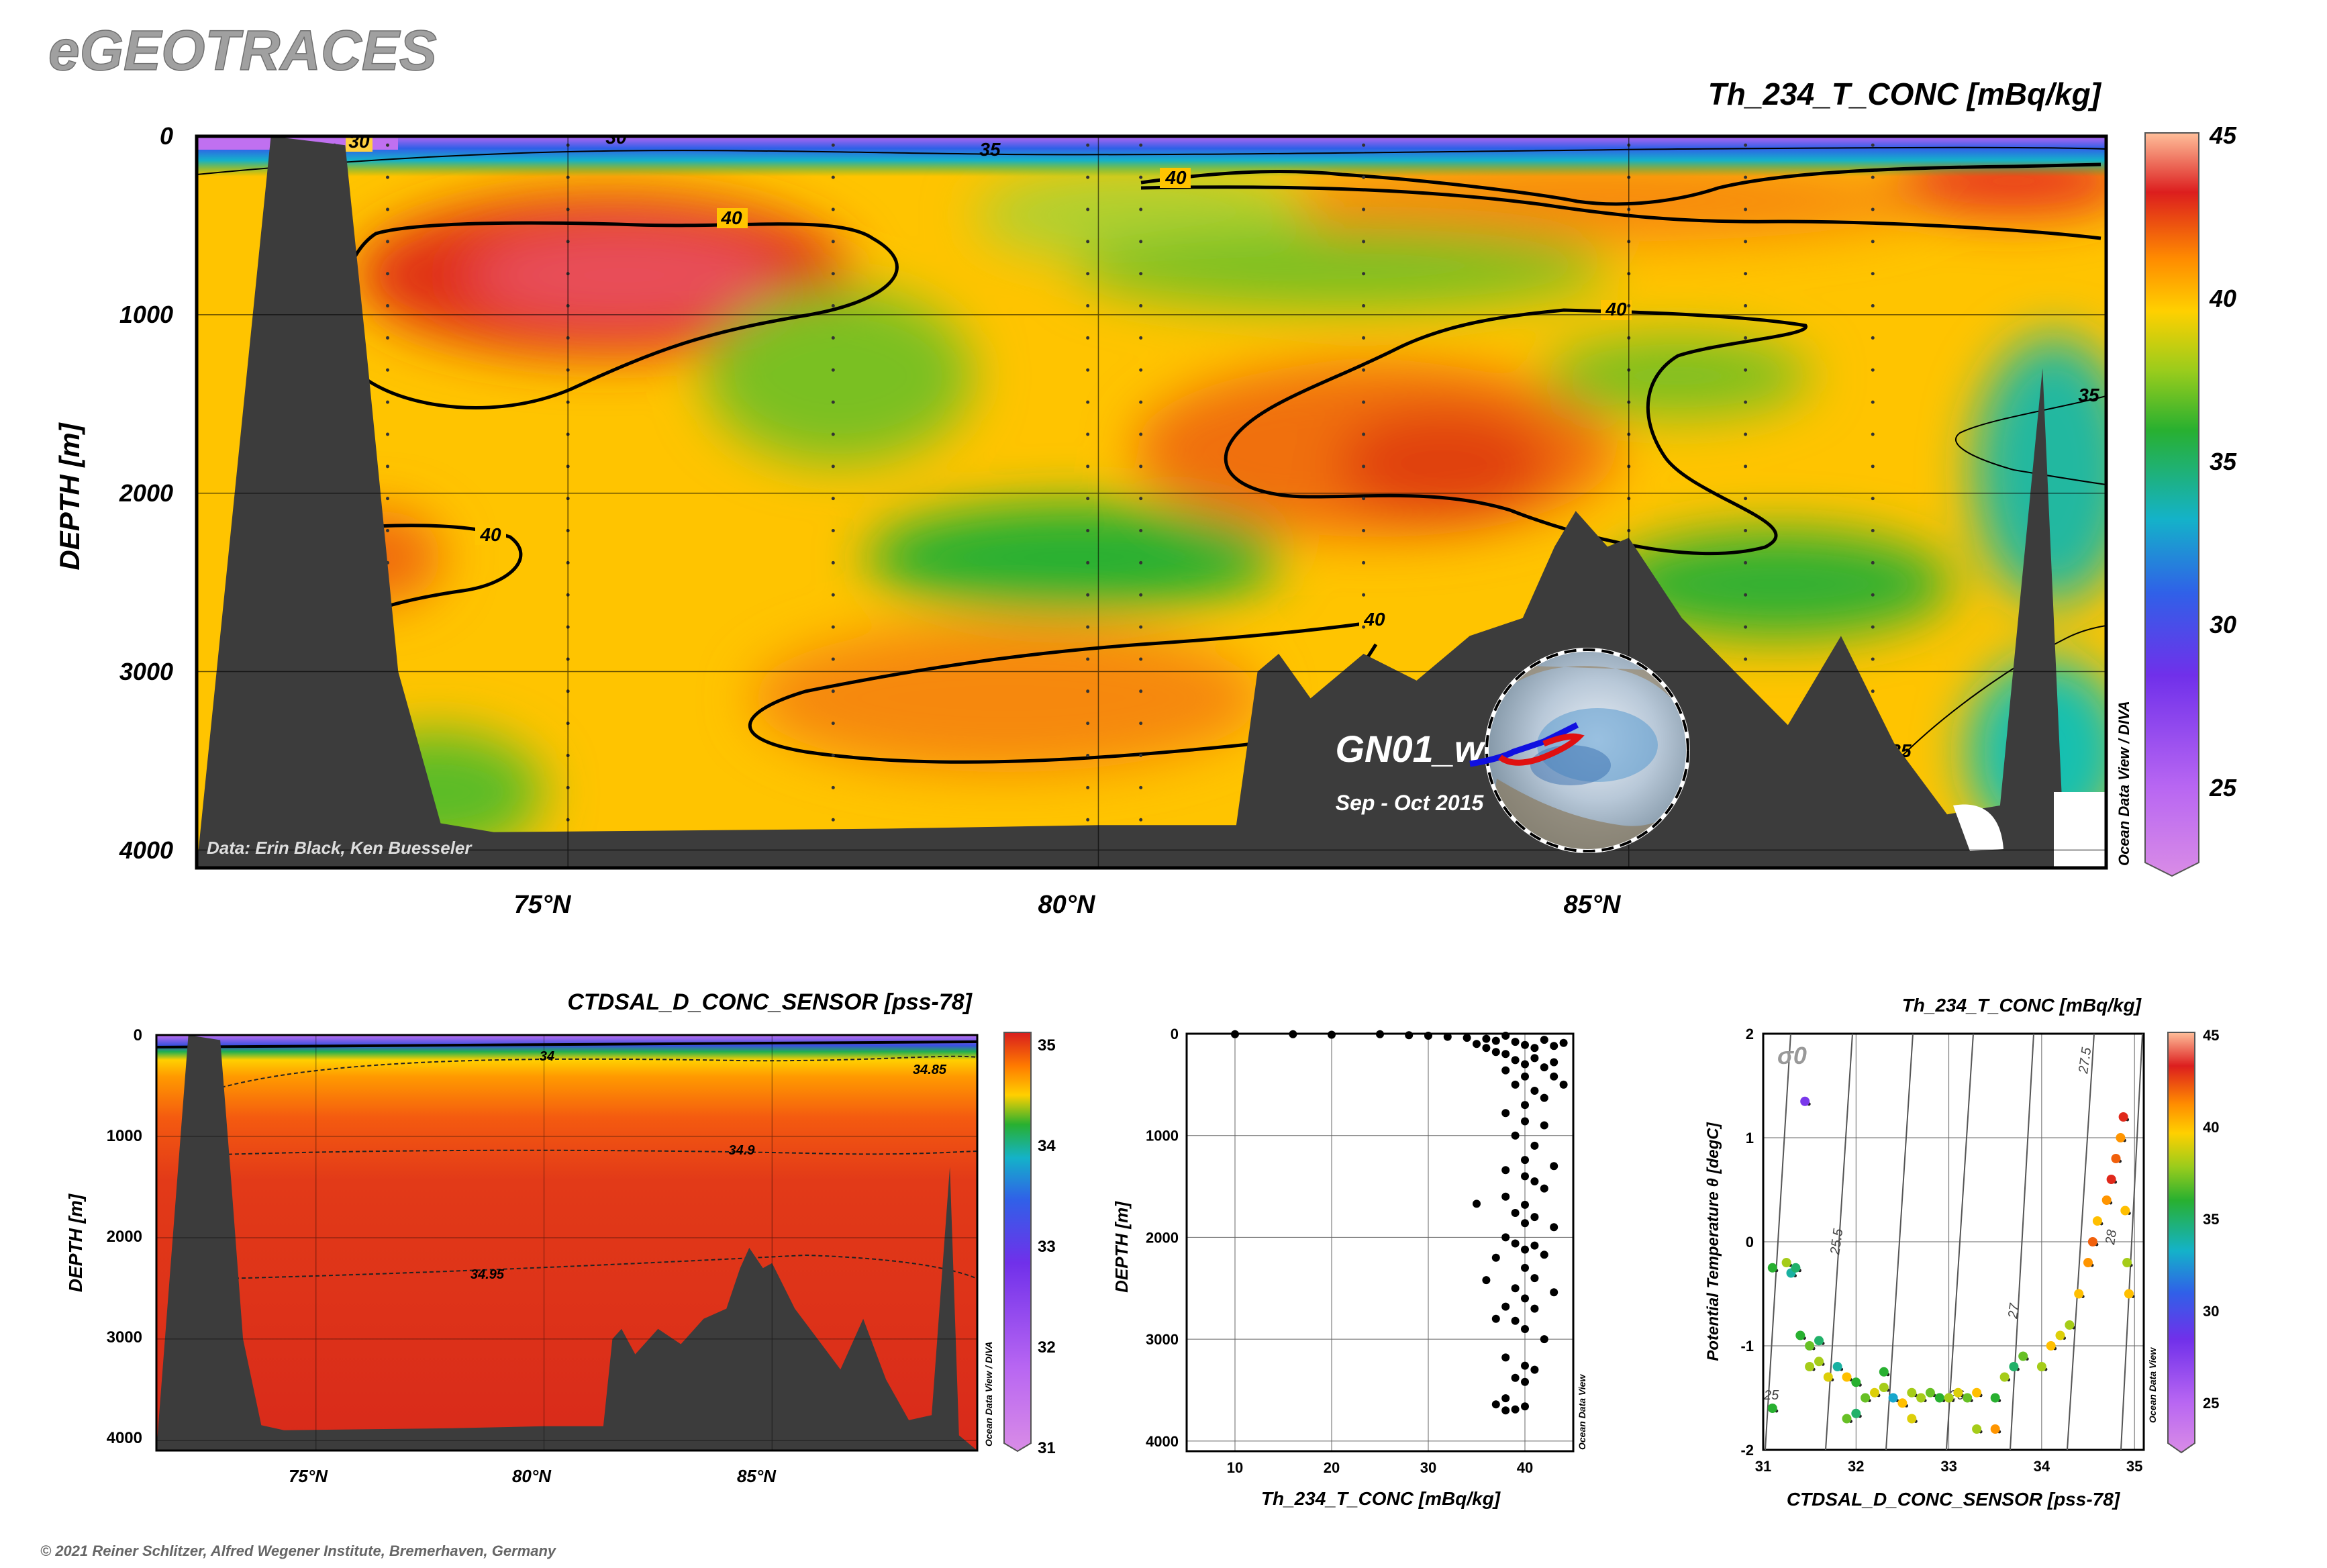  Describe the element at coordinates (1047, 1247) in the screenshot. I see `colorbar-tick: 33` at that location.